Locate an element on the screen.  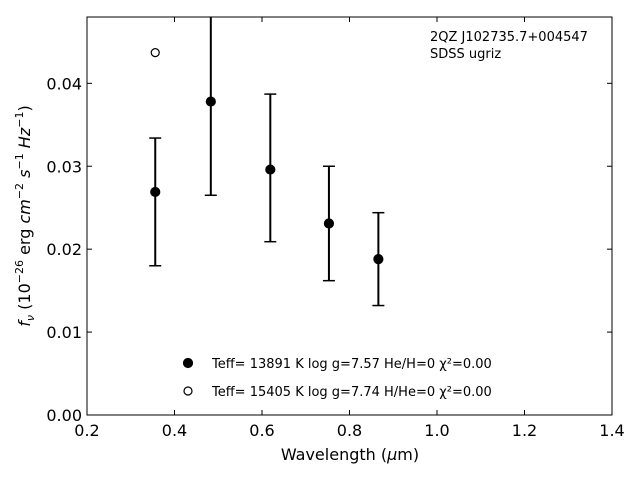
annotation-line-1: 2QZ J102735.7+004547 is located at coordinates (509, 37).